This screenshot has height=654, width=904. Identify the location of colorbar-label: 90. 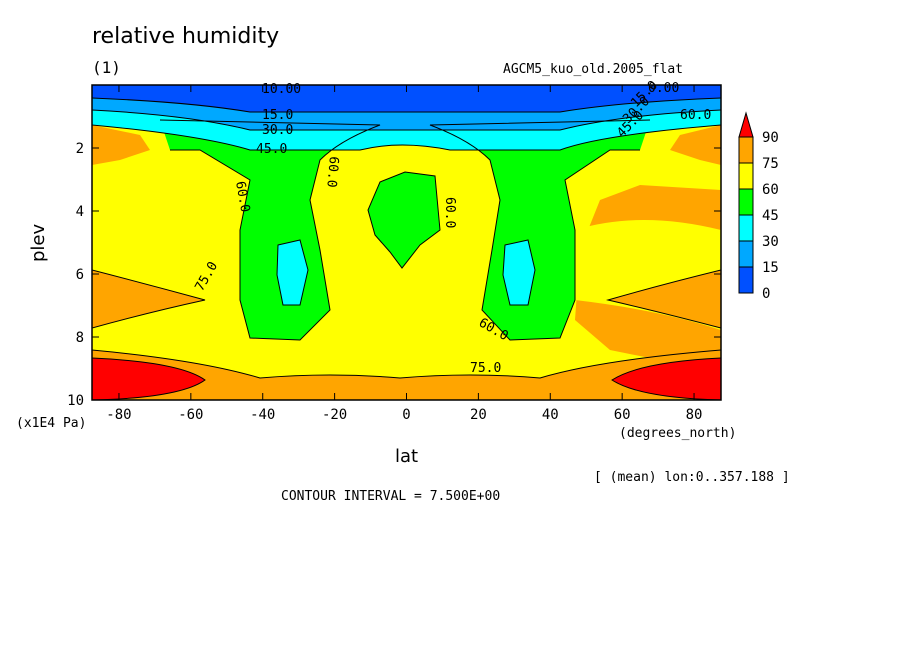
(770, 138).